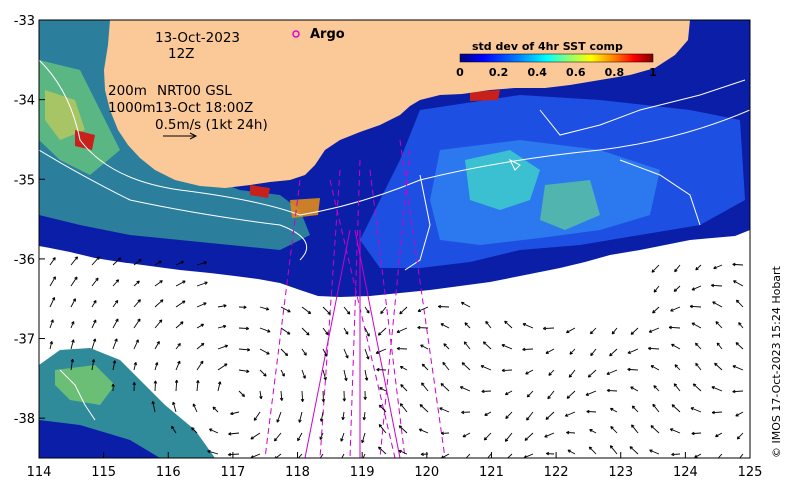 This screenshot has height=492, width=791. Describe the element at coordinates (426, 472) in the screenshot. I see `lon-tick-label: 120` at that location.